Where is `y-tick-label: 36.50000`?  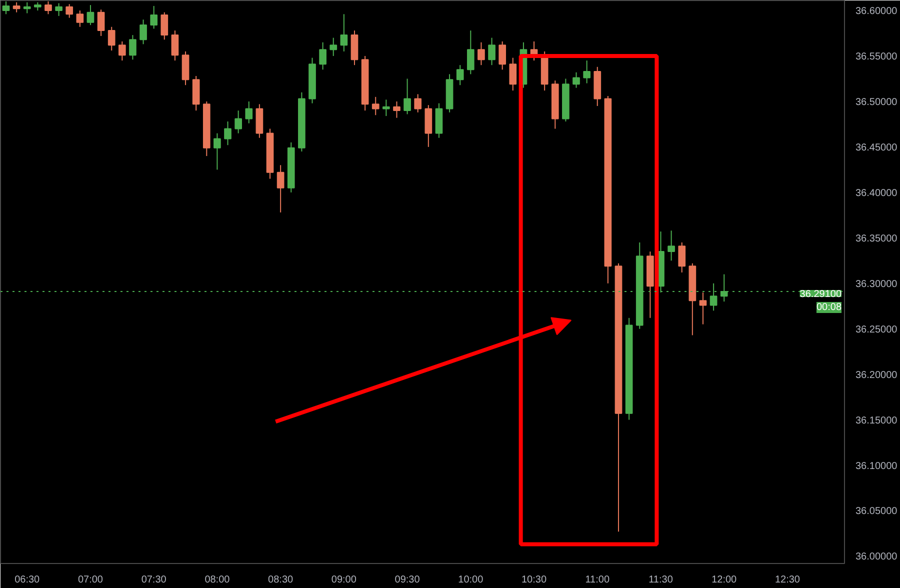
y-tick-label: 36.50000 is located at coordinates (877, 102).